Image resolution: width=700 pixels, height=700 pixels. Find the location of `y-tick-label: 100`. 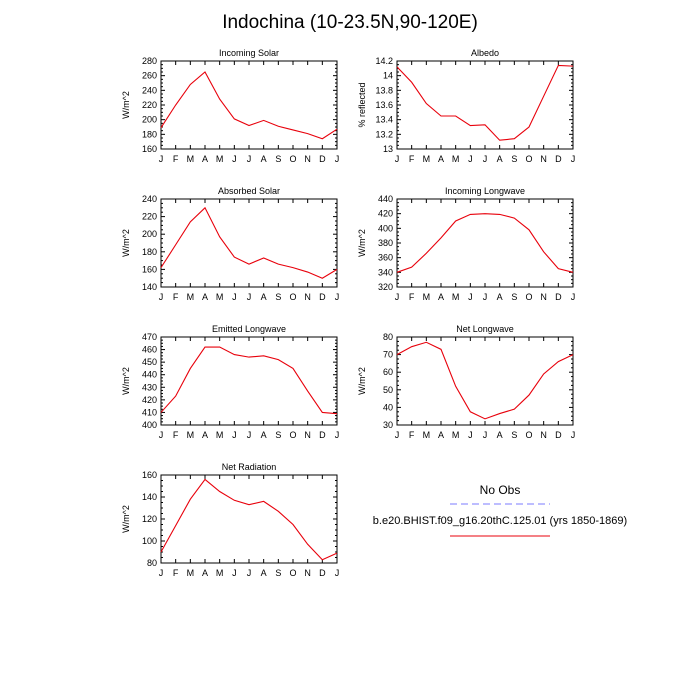

y-tick-label: 100 is located at coordinates (149, 541).